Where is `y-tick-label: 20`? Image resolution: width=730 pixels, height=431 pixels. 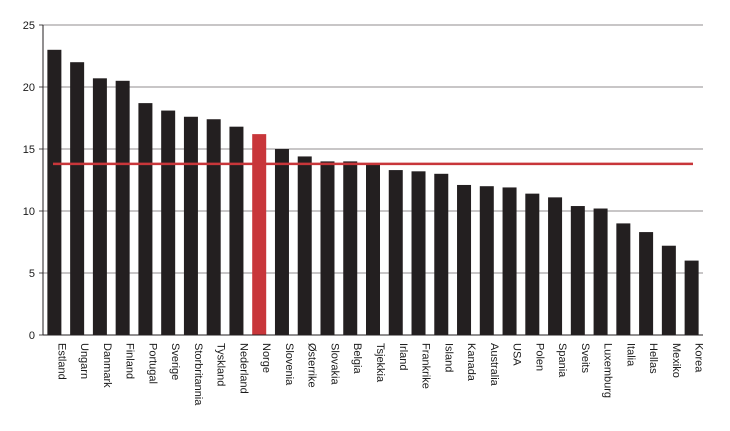 y-tick-label: 20 is located at coordinates (29, 88).